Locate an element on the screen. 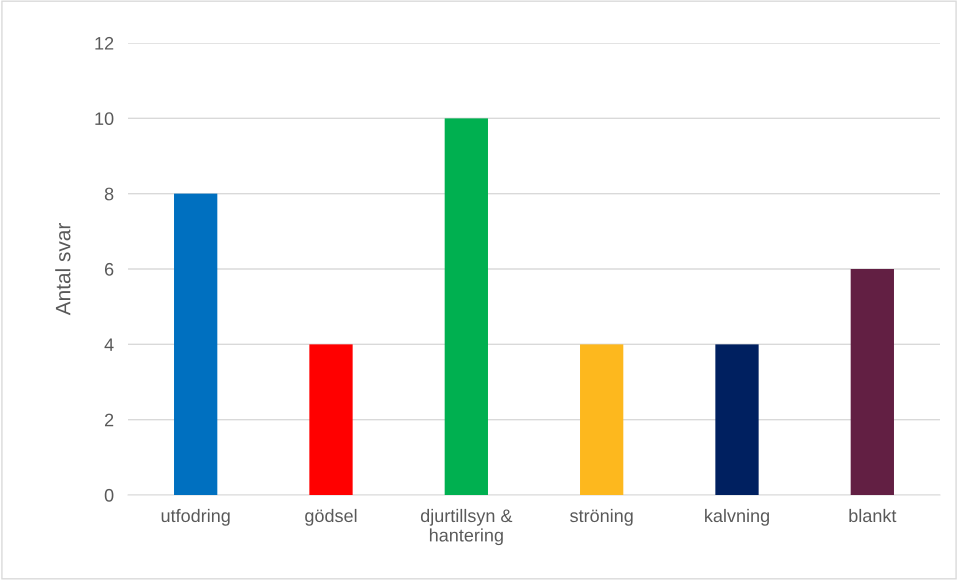 This screenshot has height=580, width=958. y-tick-label: 12 is located at coordinates (104, 43).